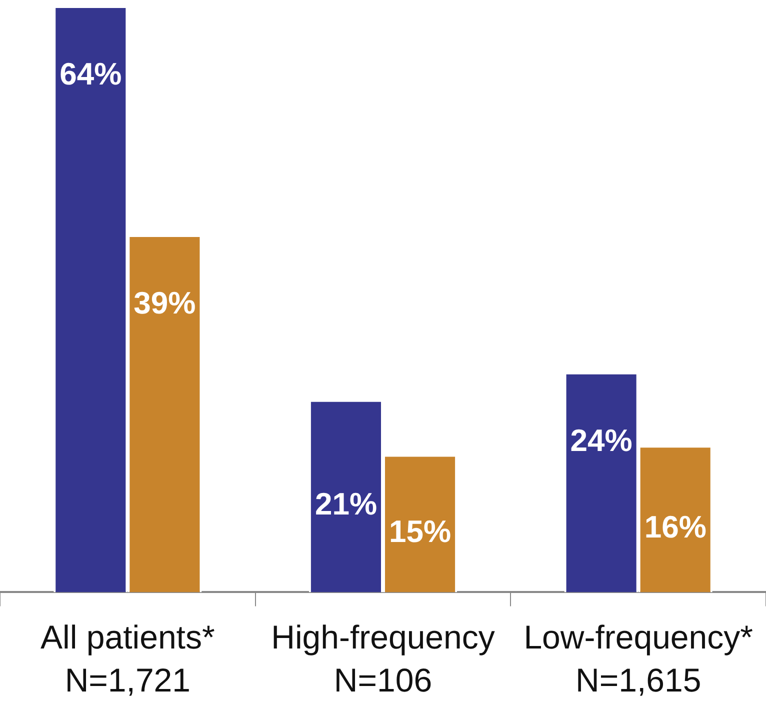 Image resolution: width=766 pixels, height=720 pixels. I want to click on data-label: 64%, so click(91, 74).